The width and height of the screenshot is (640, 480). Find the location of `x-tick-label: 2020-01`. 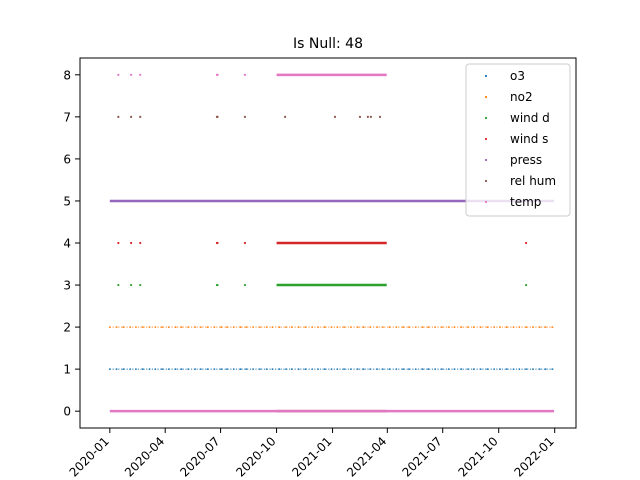

x-tick-label: 2020-01 is located at coordinates (89, 456).